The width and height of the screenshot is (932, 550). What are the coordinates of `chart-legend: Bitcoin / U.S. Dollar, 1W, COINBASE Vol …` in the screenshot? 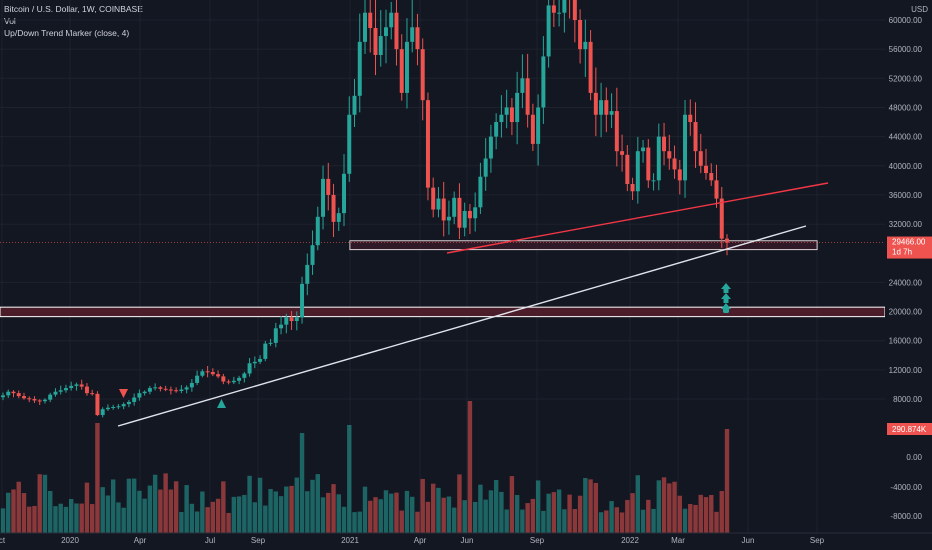 It's located at (73, 21).